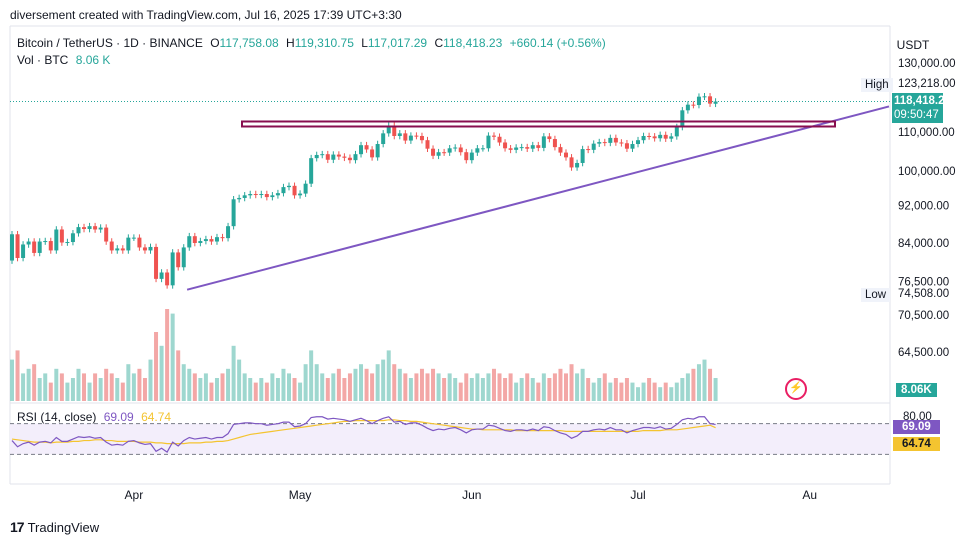  Describe the element at coordinates (65, 60) in the screenshot. I see `volume-legend: Vol · BTC 8.06 K` at that location.